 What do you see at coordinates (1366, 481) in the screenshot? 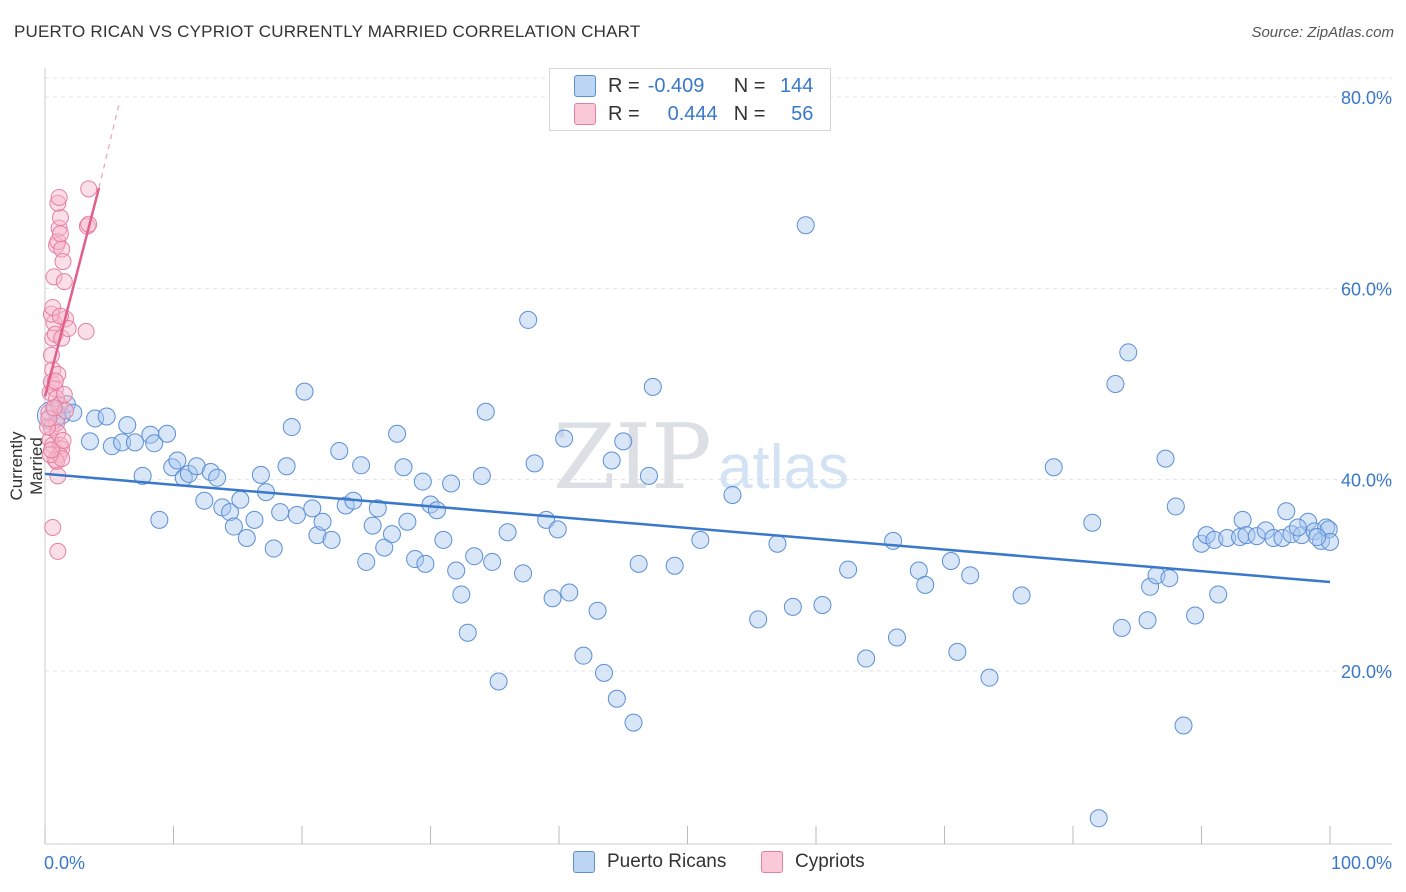
I see `y-tick-label: 40.0%` at bounding box center [1366, 481].